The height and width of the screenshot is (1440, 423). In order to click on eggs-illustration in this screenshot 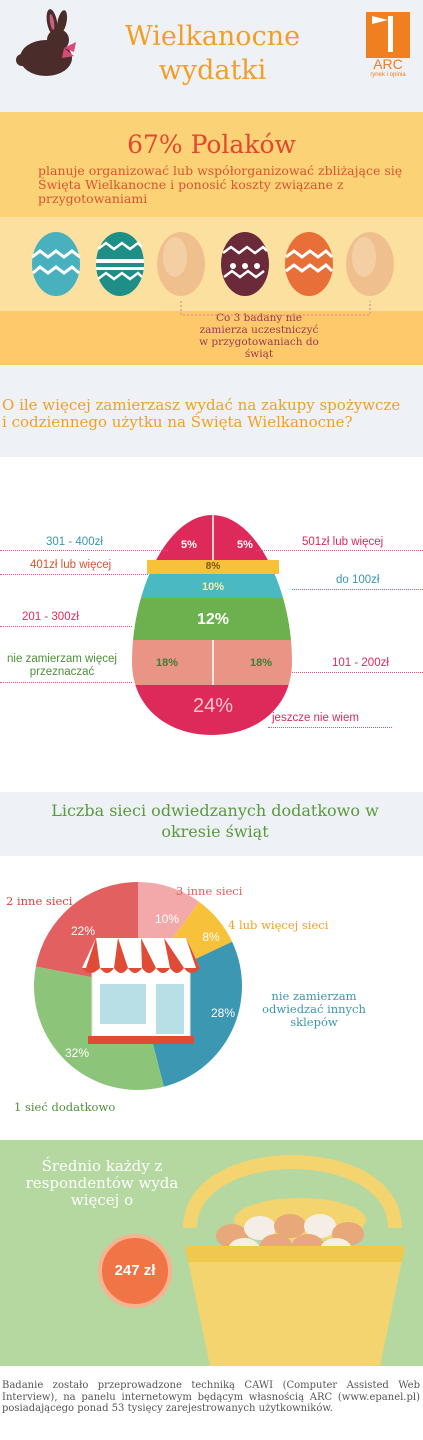, I will do `click(211, 298)`.